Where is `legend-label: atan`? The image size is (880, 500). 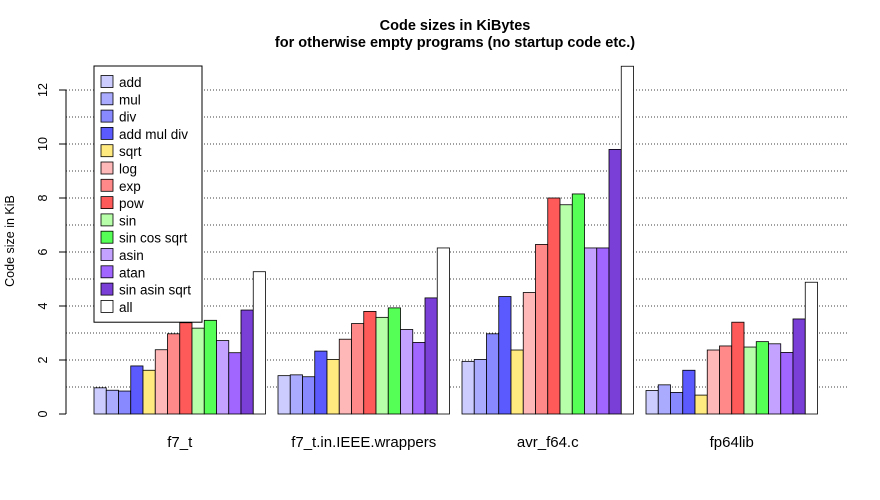 legend-label: atan is located at coordinates (132, 272).